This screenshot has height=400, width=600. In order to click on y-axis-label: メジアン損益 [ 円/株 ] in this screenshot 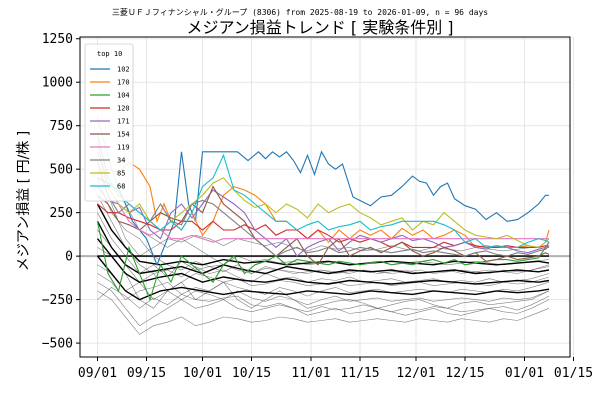, I will do `click(24, 201)`.